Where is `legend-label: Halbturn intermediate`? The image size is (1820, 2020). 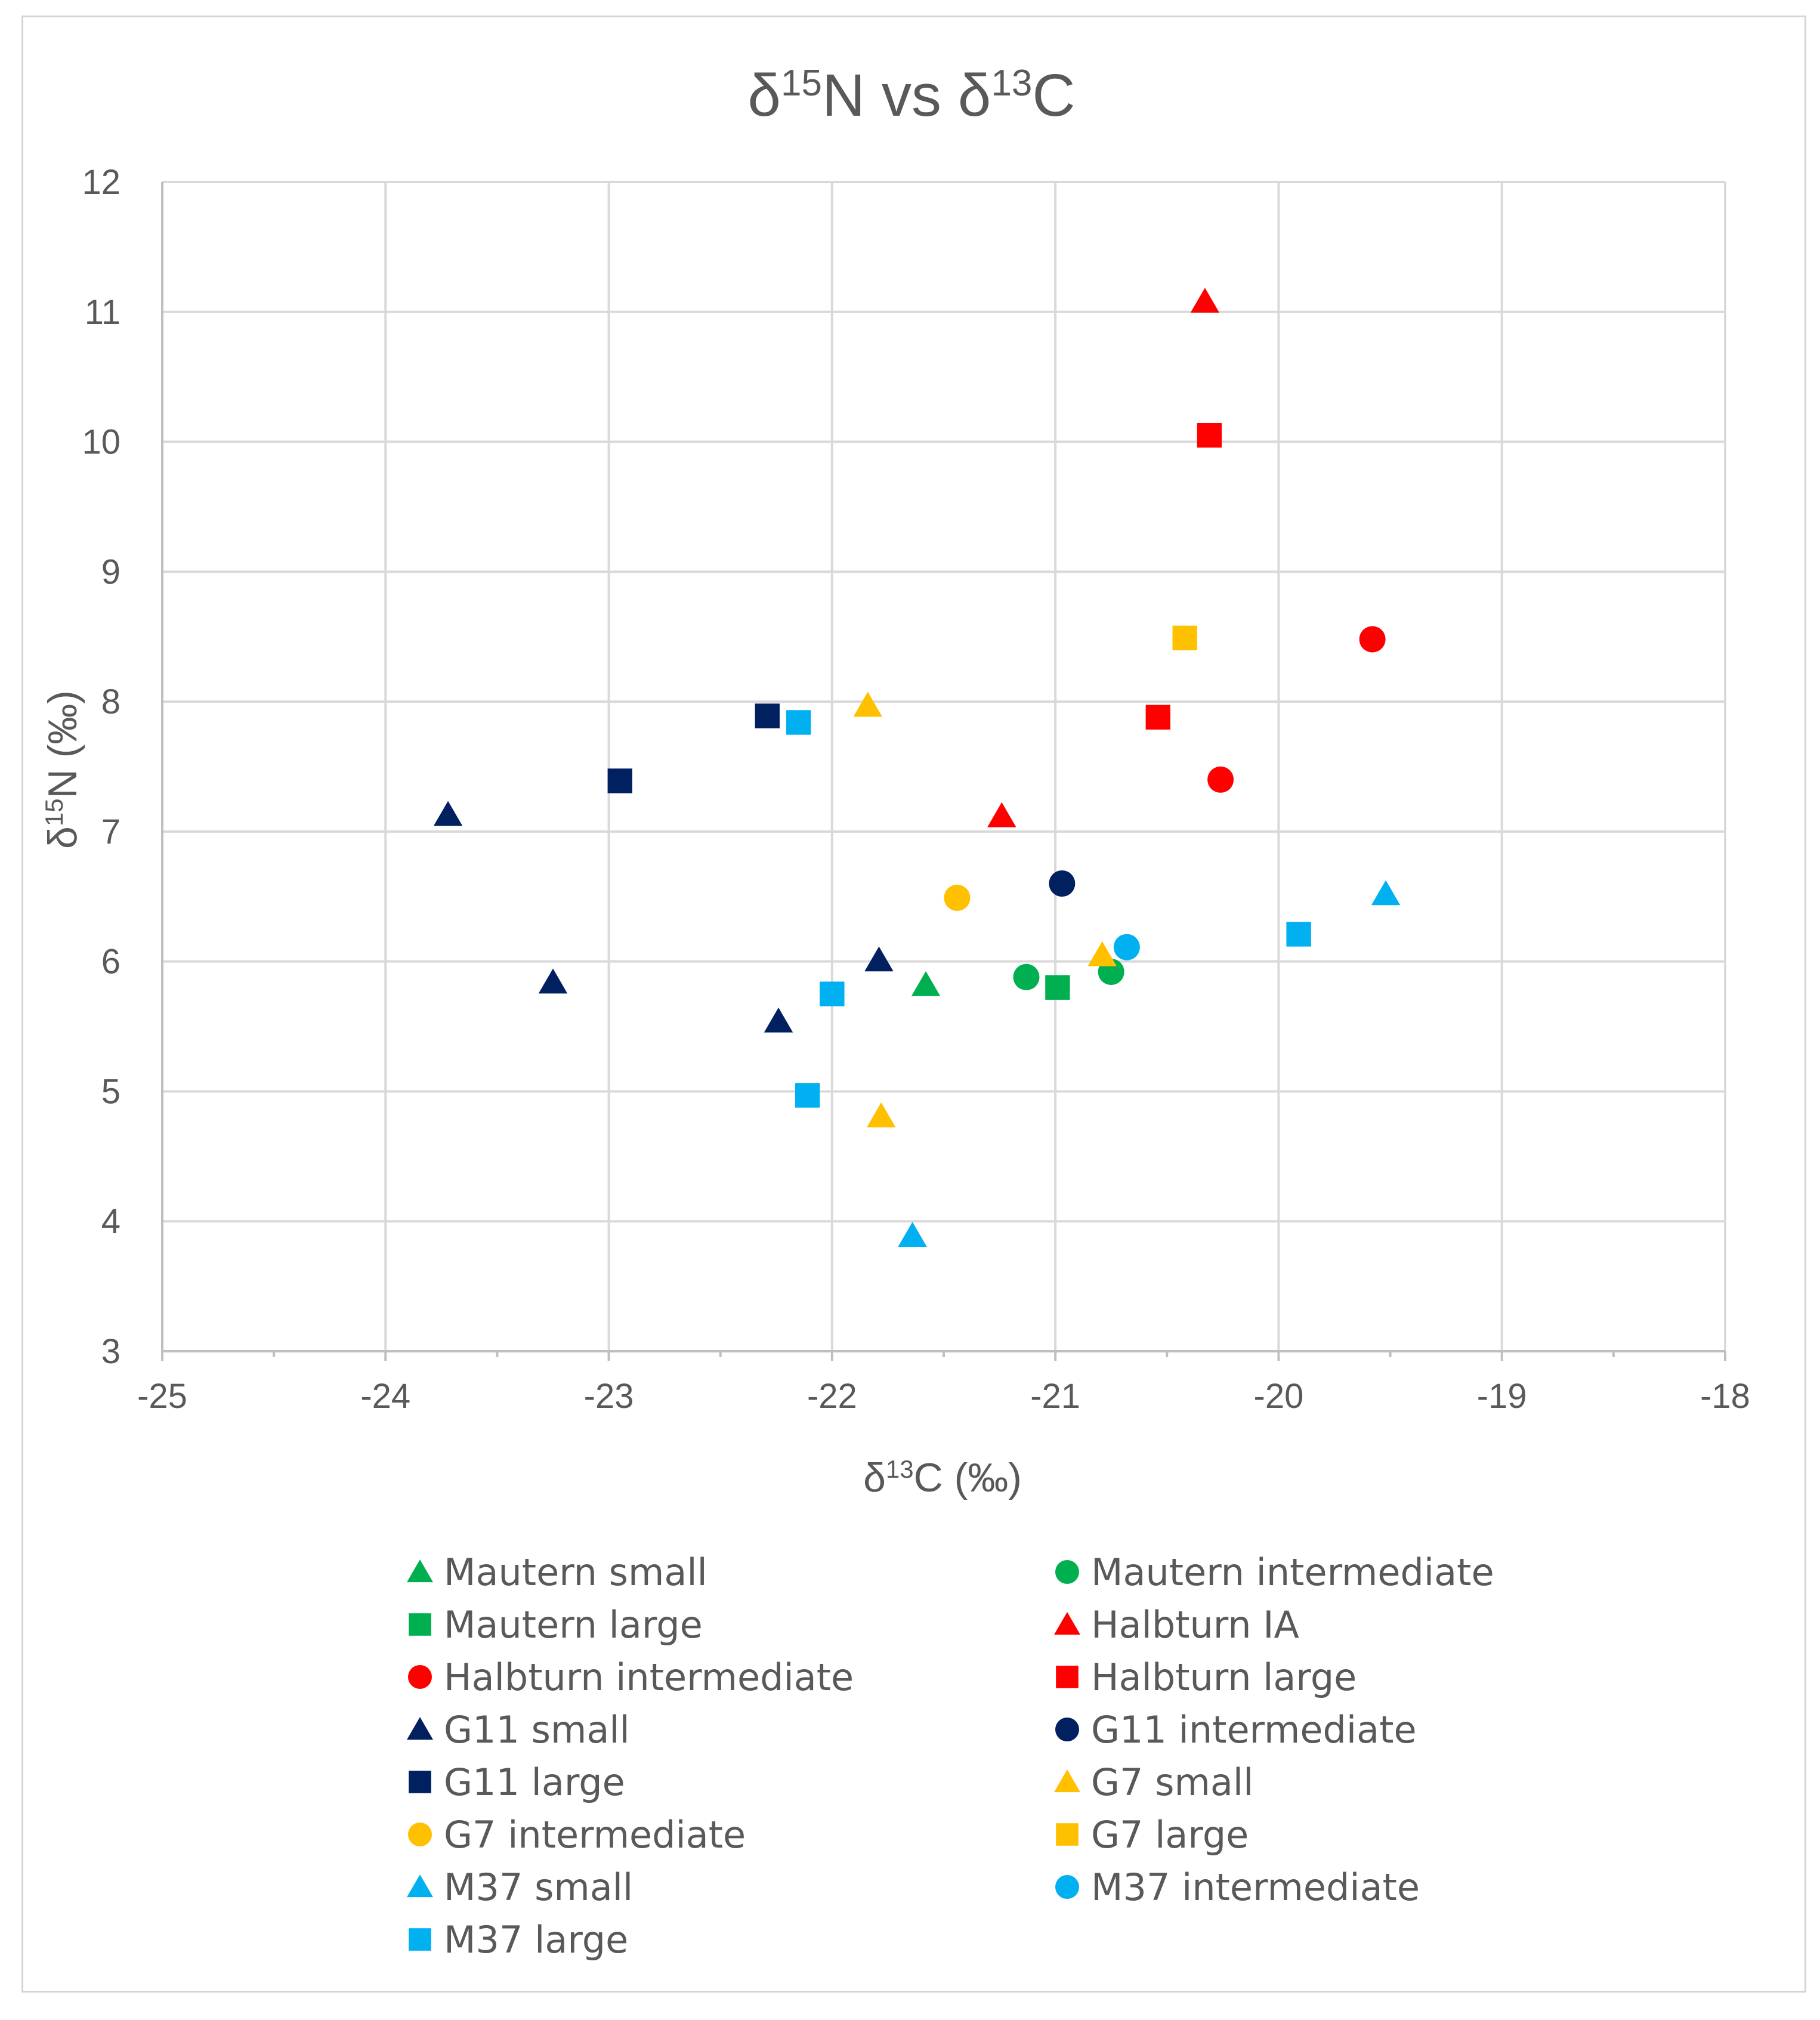 legend-label: Halbturn intermediate is located at coordinates (649, 1677).